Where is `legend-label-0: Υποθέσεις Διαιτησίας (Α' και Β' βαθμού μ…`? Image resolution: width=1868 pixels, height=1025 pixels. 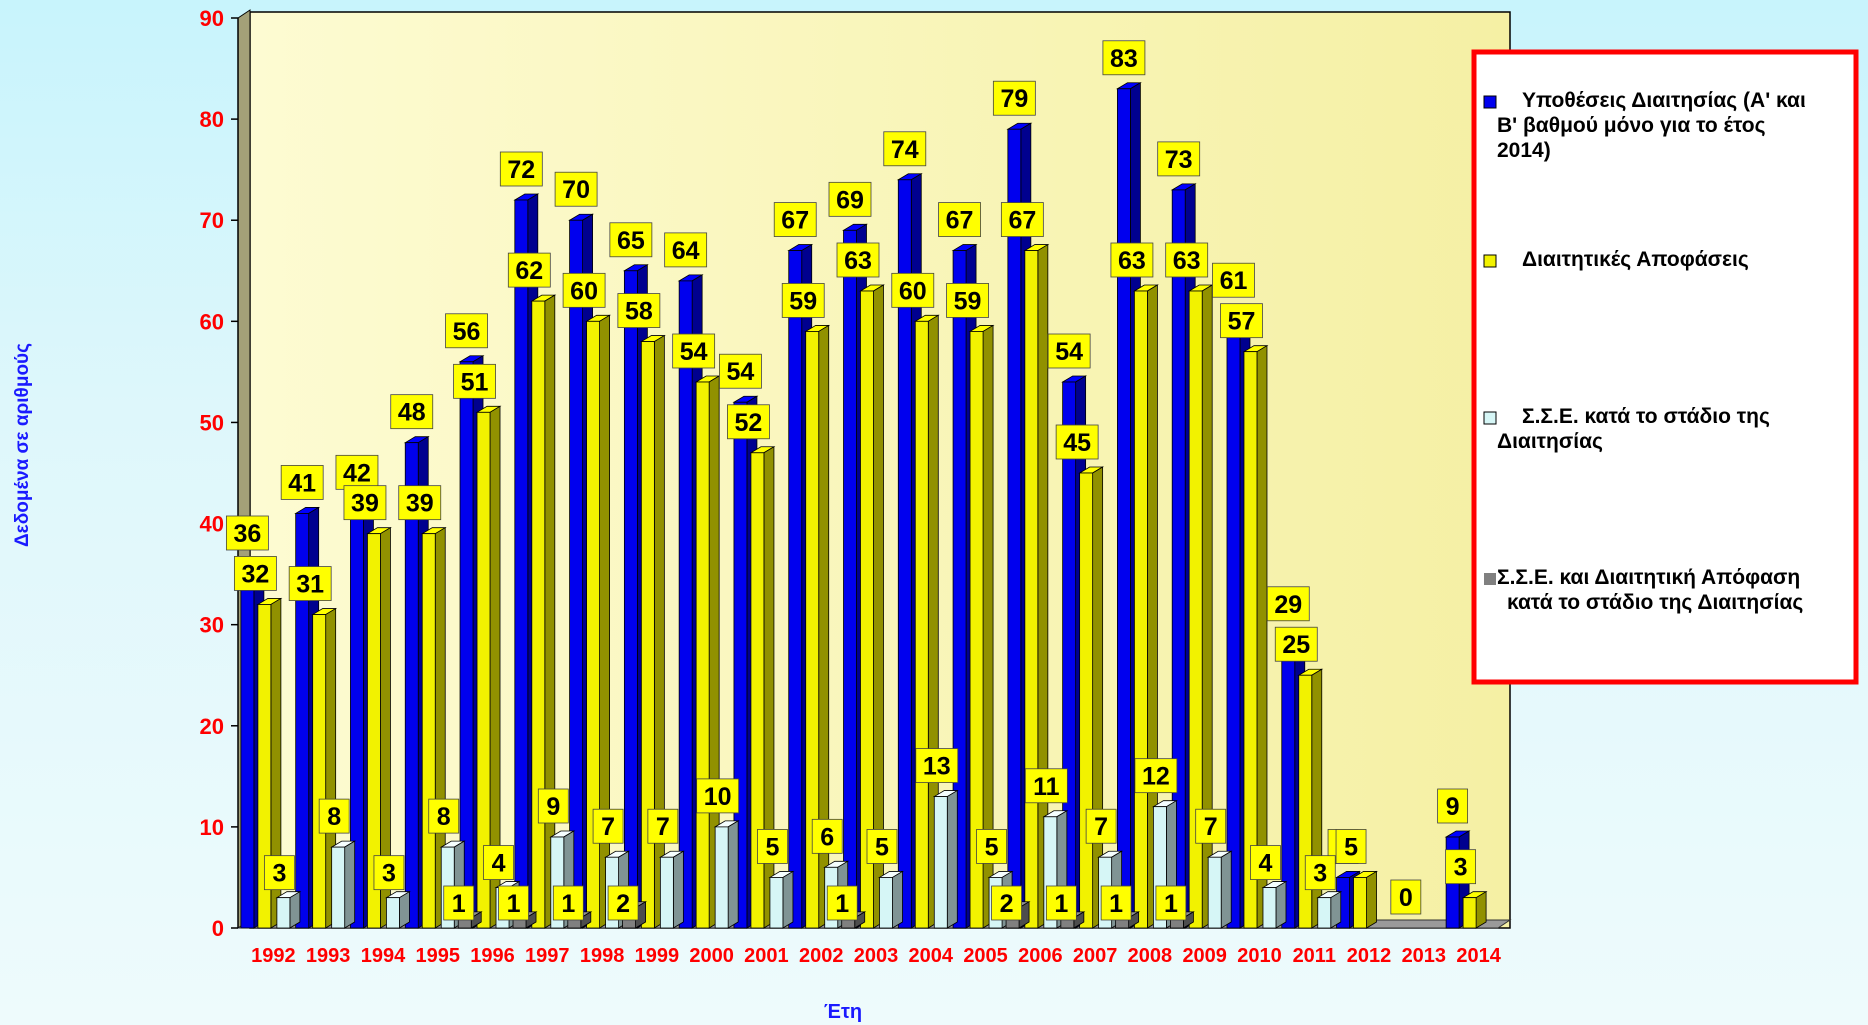 legend-label-0: Υποθέσεις Διαιτησίας (Α' και Β' βαθμού μ… is located at coordinates (1654, 125).